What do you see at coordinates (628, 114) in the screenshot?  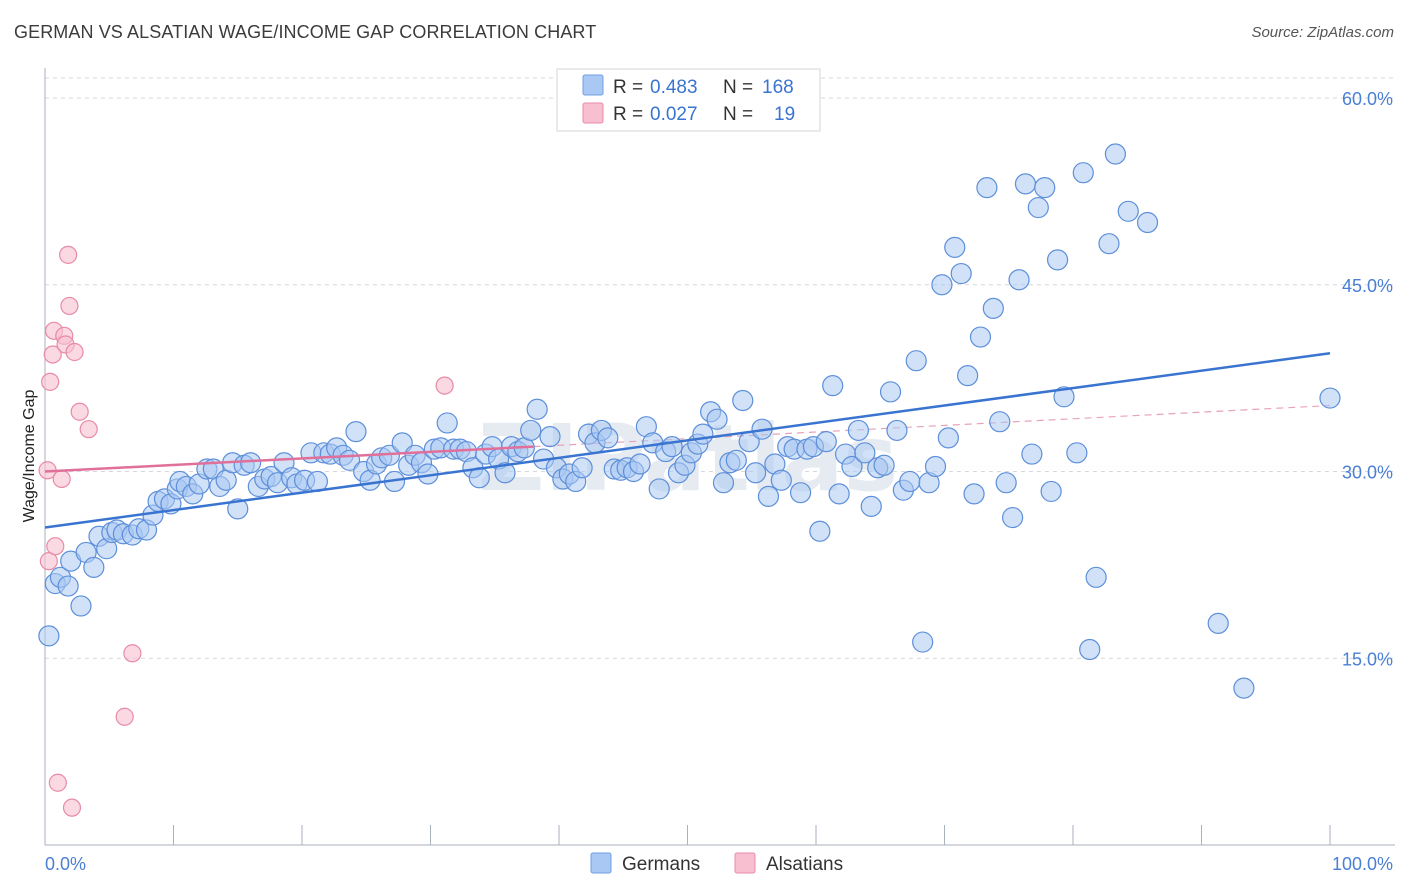 I see `legend-r-label-alsatians: R =` at bounding box center [628, 114].